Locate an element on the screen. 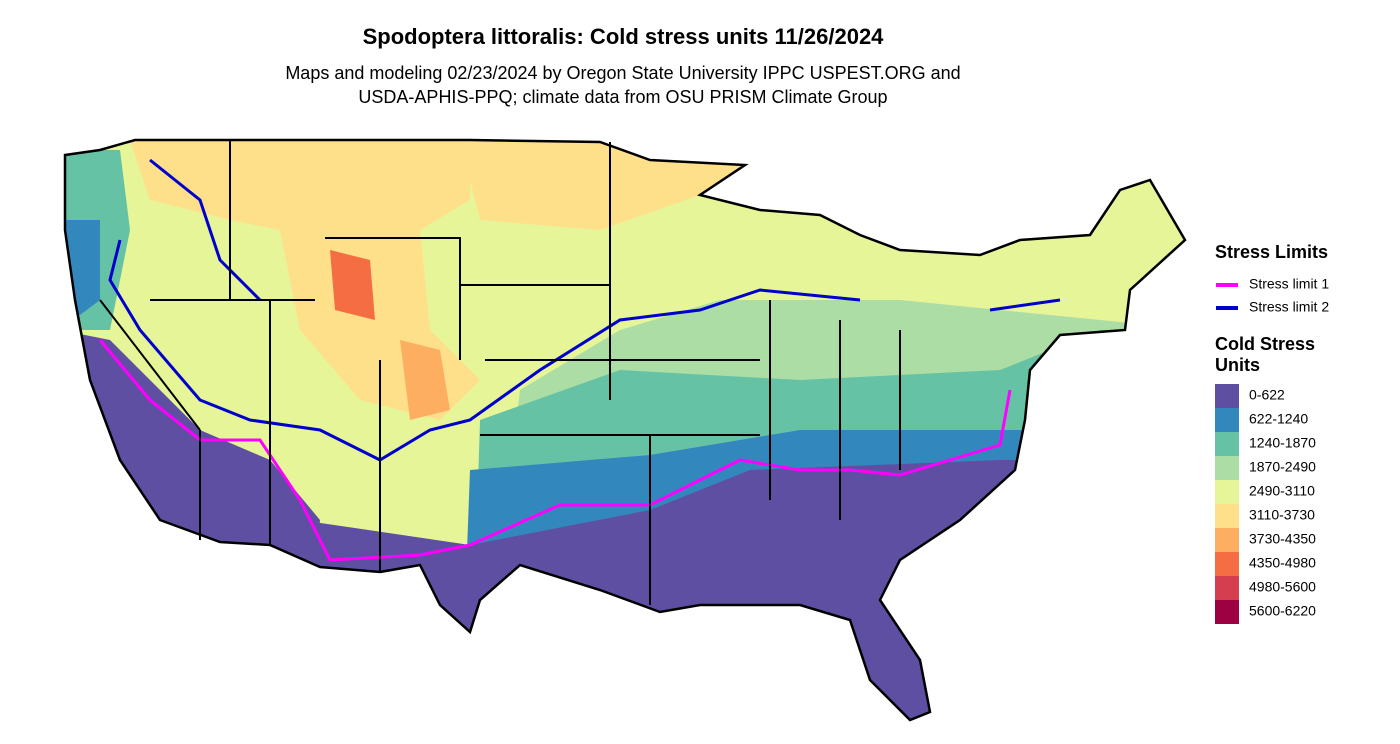 The width and height of the screenshot is (1400, 744). legend-label: 4350-4980 is located at coordinates (1282, 563).